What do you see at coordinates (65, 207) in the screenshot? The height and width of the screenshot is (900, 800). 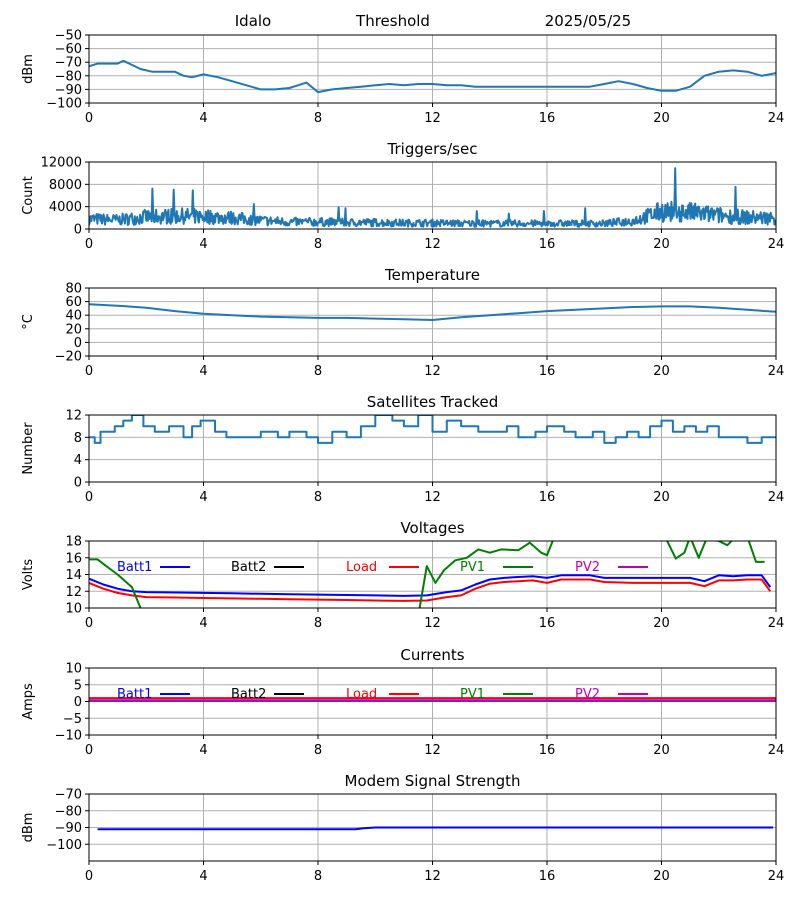 I see `y-tick-label: 4000` at bounding box center [65, 207].